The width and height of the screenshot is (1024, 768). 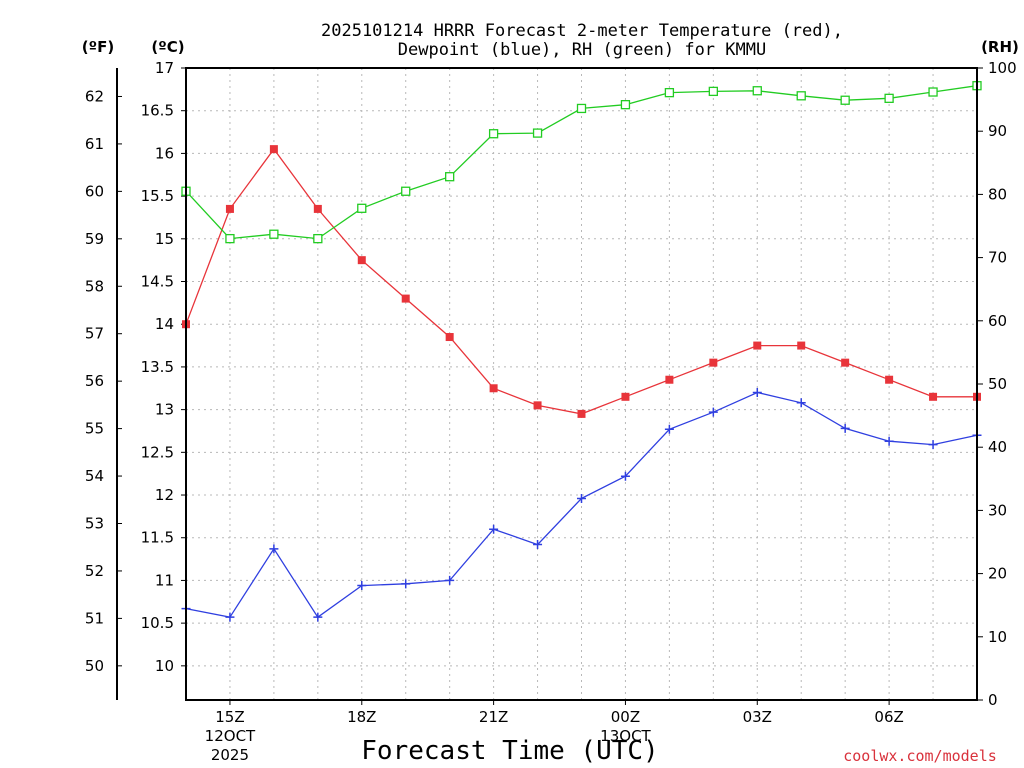 What do you see at coordinates (164, 68) in the screenshot?
I see `celsius-tick-label: 17` at bounding box center [164, 68].